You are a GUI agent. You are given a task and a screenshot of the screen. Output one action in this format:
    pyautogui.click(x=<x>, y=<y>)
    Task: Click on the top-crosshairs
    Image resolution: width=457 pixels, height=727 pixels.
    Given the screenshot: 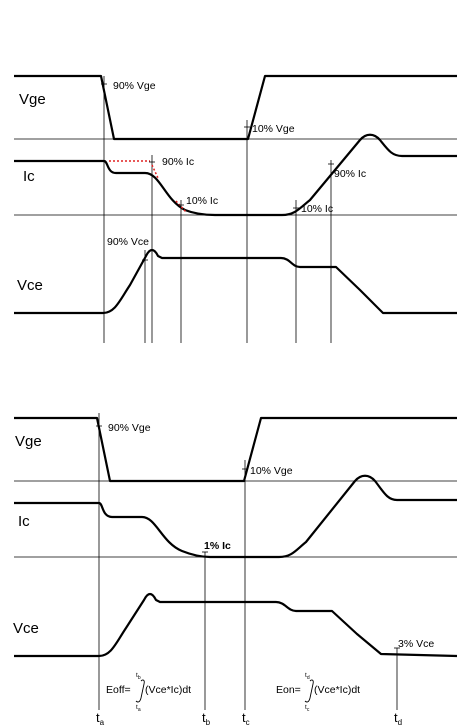 What is the action you would take?
    pyautogui.click(x=217, y=172)
    